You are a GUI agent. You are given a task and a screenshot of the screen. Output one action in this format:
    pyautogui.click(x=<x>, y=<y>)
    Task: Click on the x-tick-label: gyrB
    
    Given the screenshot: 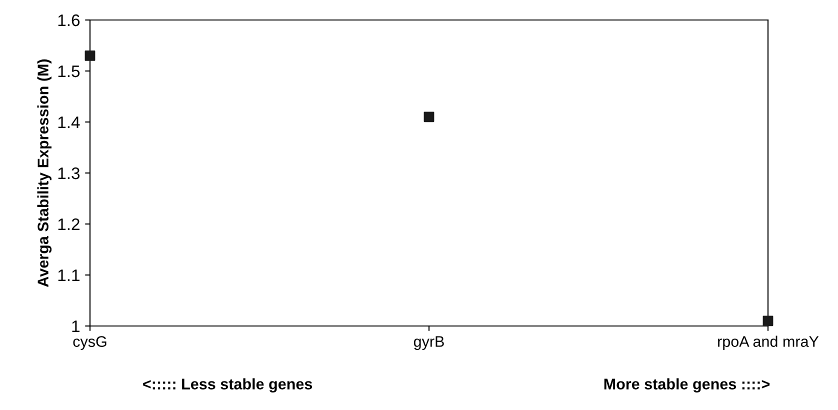 What is the action you would take?
    pyautogui.click(x=429, y=343)
    